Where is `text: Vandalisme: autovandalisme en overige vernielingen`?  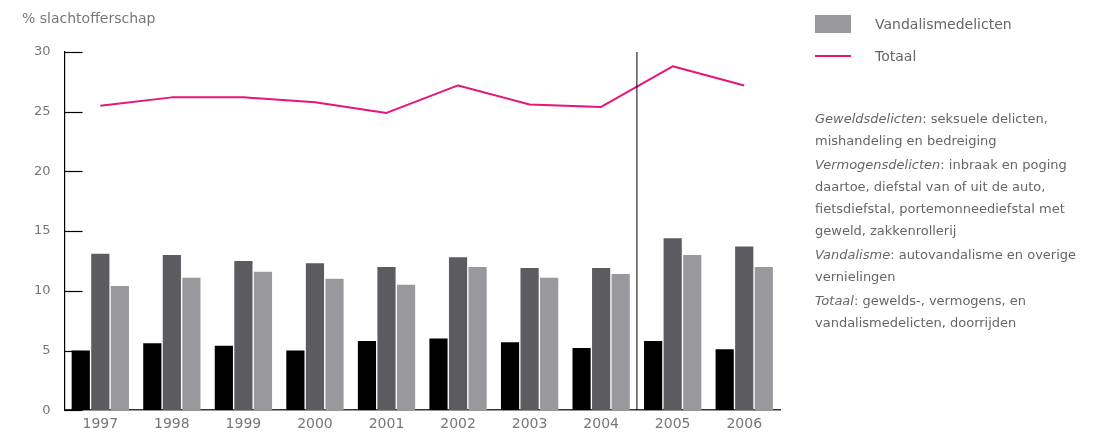
text: Vandalisme: autovandalisme en overige vernielingen is located at coordinates (946, 265).